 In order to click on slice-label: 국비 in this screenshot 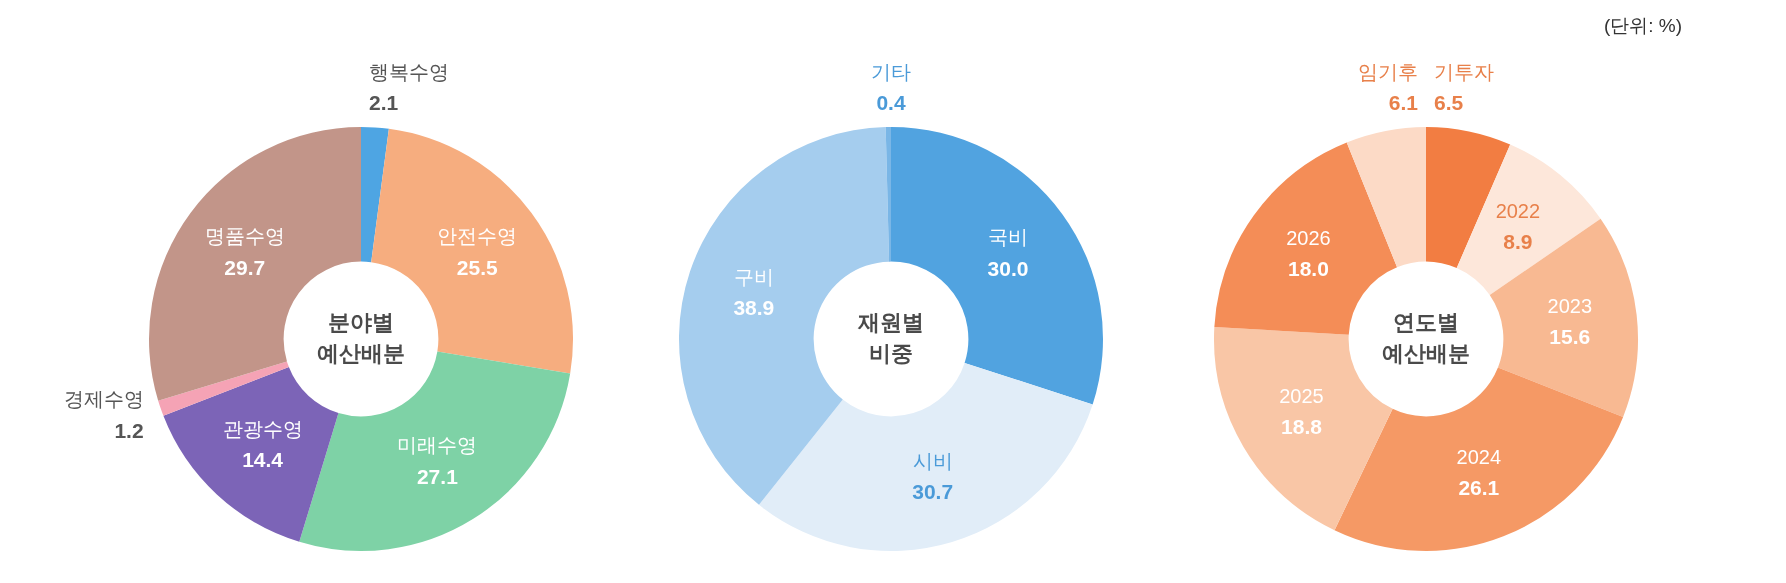, I will do `click(1008, 237)`.